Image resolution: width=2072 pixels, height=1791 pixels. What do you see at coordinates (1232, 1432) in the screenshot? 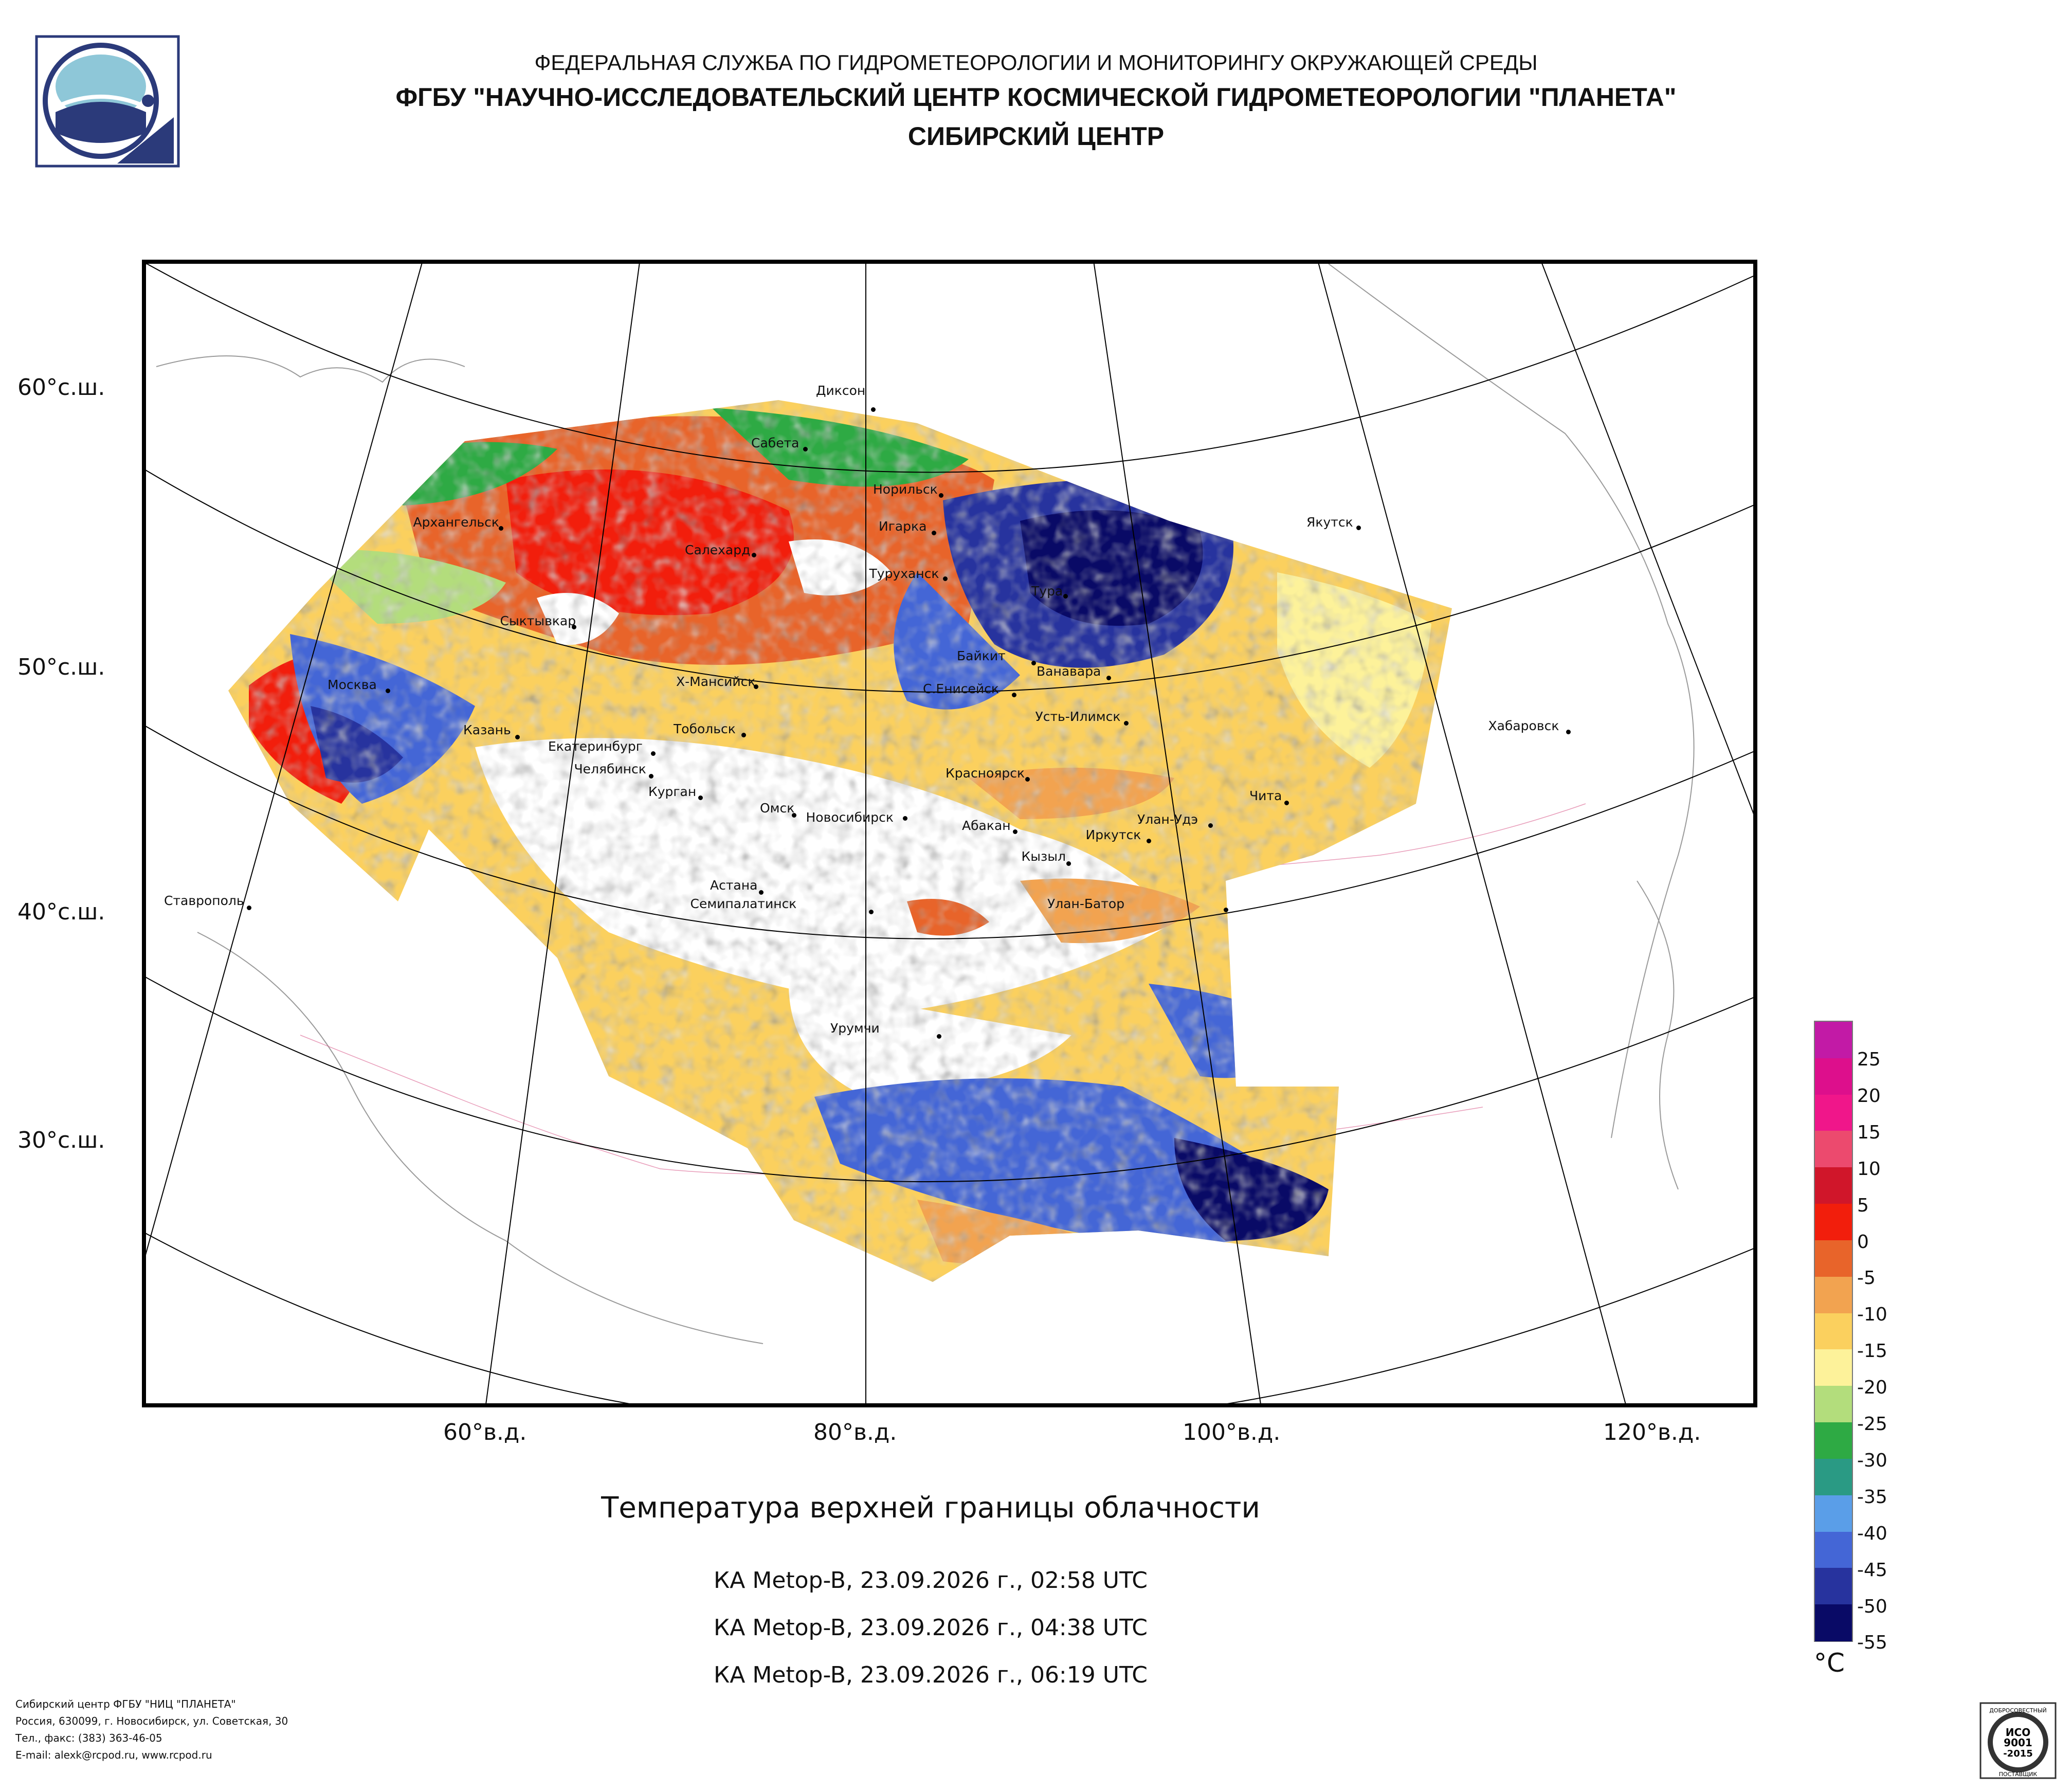
I see `lon-label-100: 100°в.д.` at bounding box center [1232, 1432].